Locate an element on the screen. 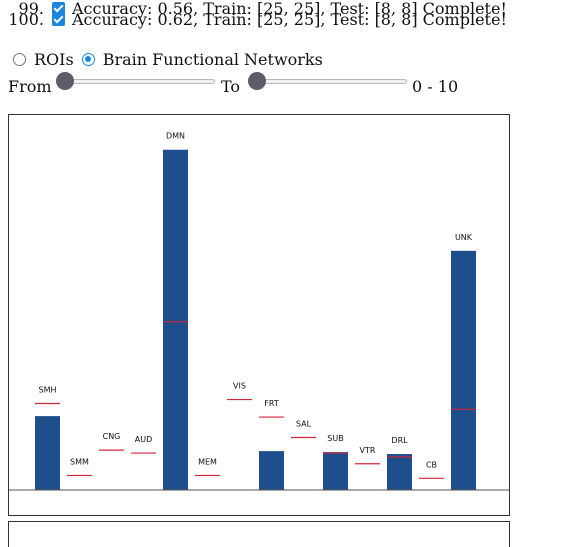  bar-dmn is located at coordinates (175, 319).